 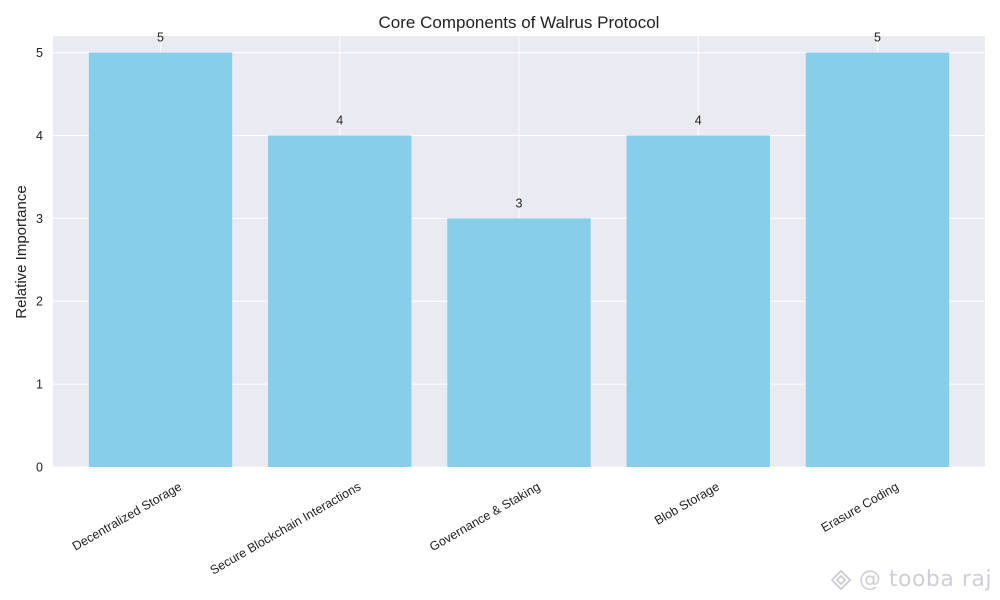 I want to click on y-tick-label: 1, so click(x=39, y=385).